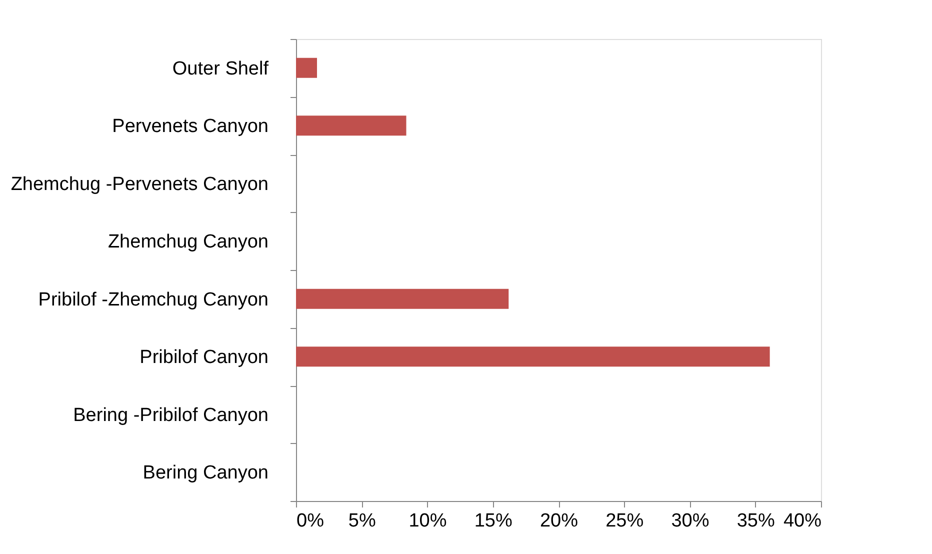  Describe the element at coordinates (802, 521) in the screenshot. I see `x-tick-label: 40%` at that location.